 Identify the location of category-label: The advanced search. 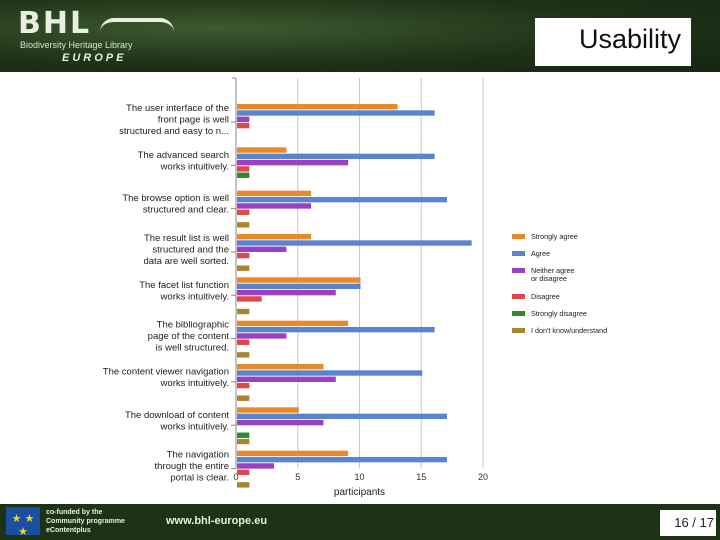
(183, 155).